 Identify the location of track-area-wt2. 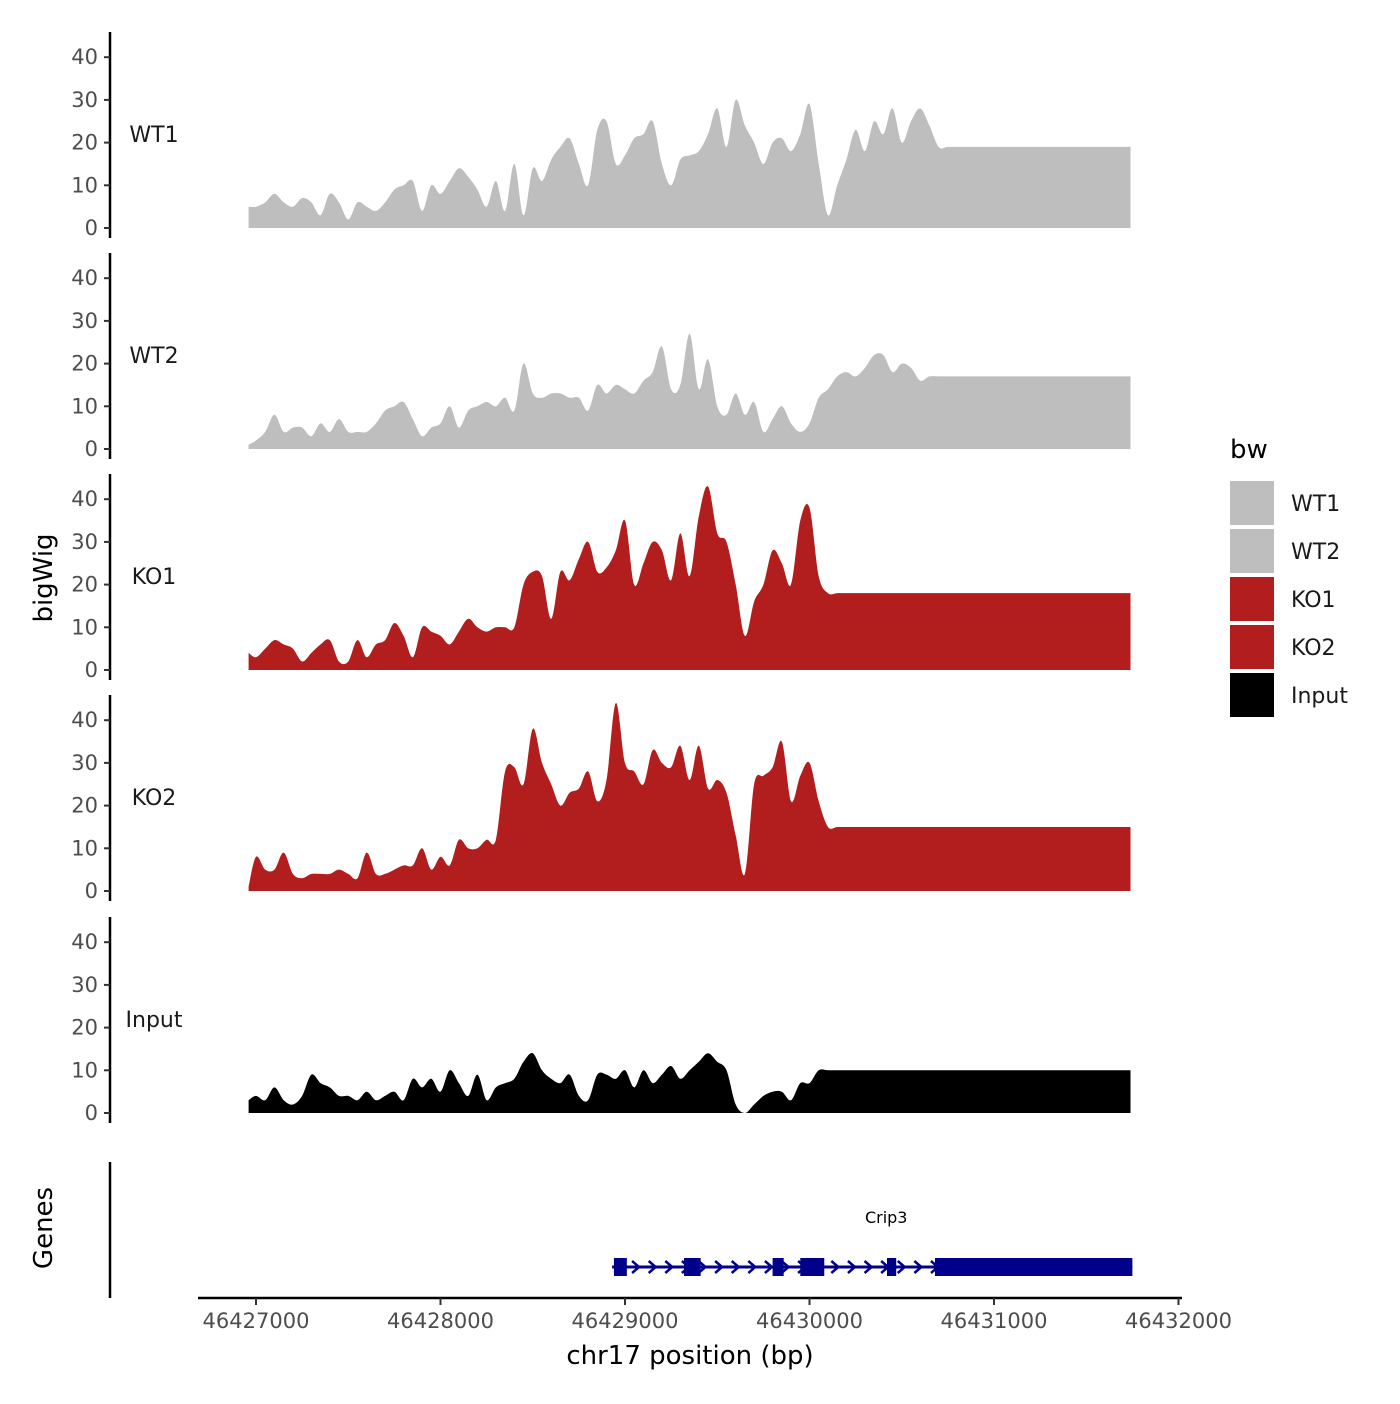
(689, 391).